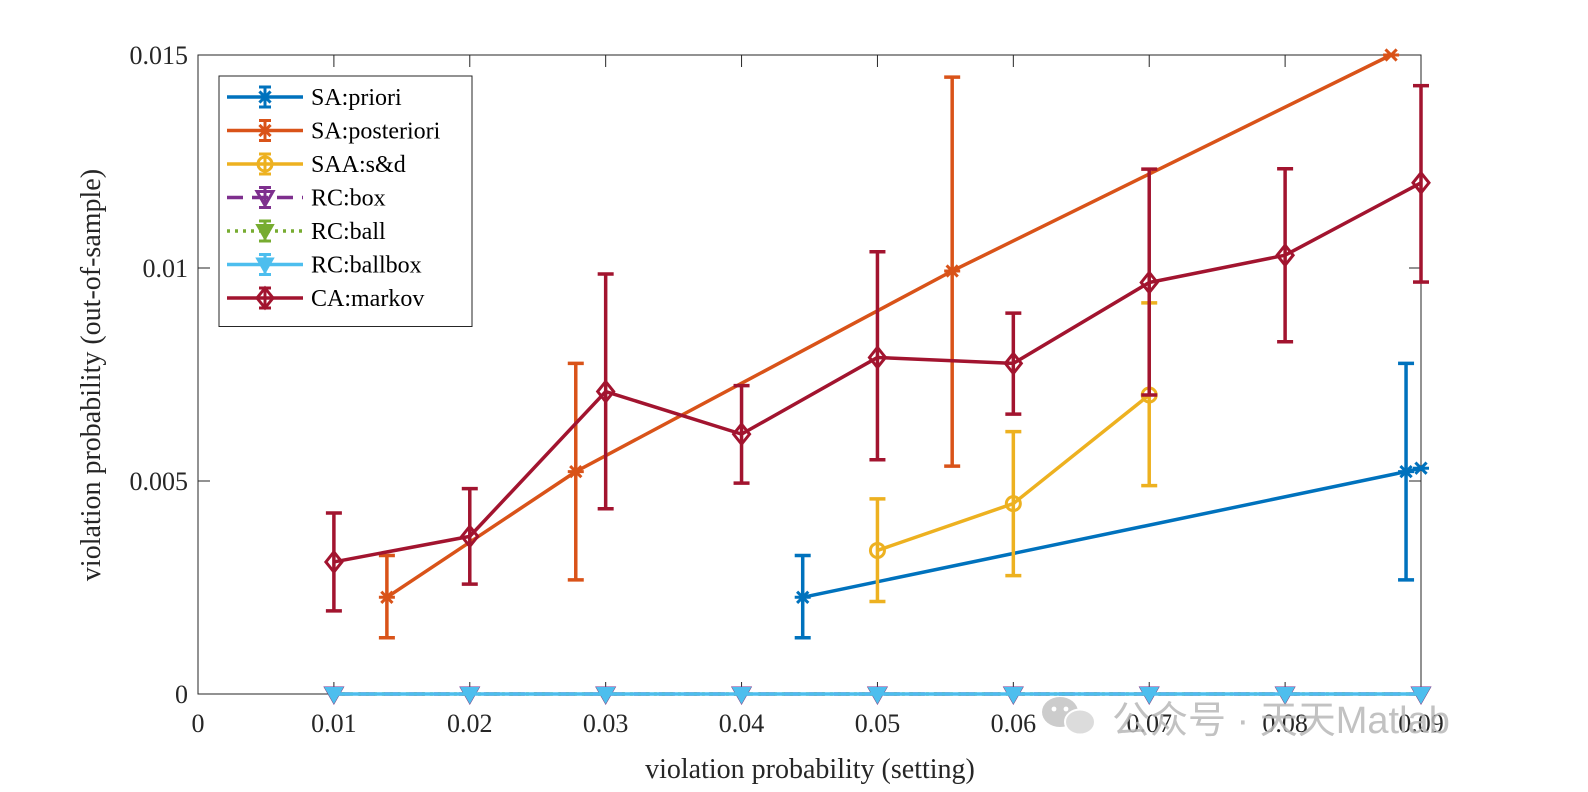 The width and height of the screenshot is (1588, 792). I want to click on legend-item: RC:ball, so click(306, 232).